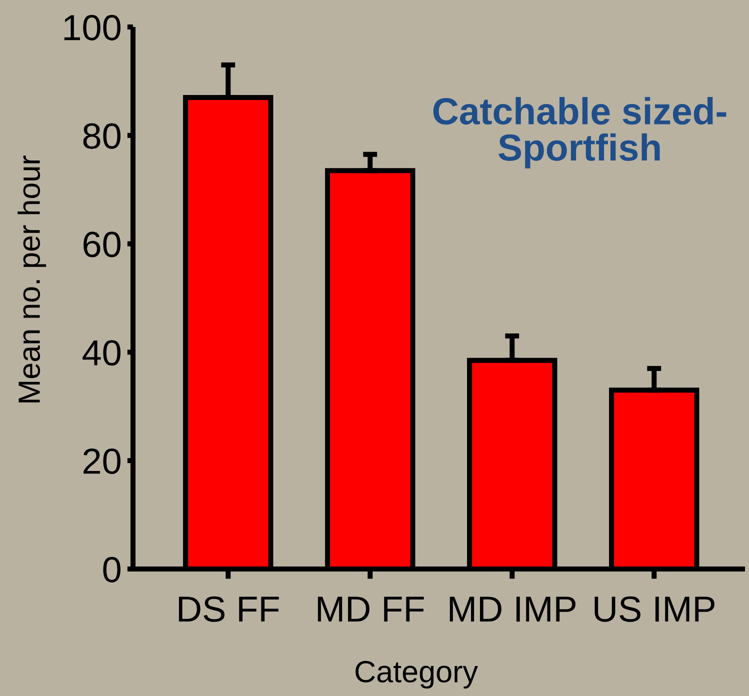 The image size is (749, 696). What do you see at coordinates (101, 353) in the screenshot?
I see `y-tick-label: 40` at bounding box center [101, 353].